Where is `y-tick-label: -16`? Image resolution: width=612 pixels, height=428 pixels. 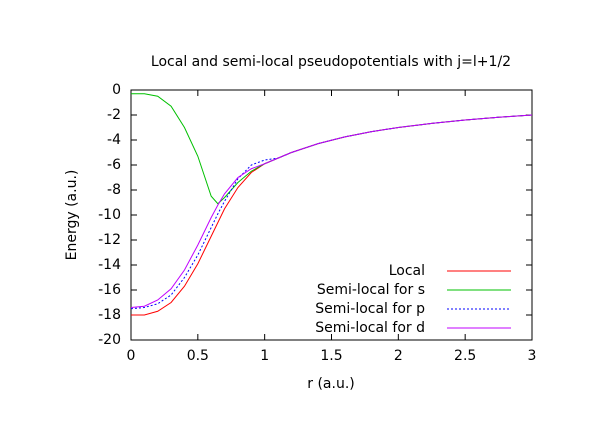
y-tick-label: -16 is located at coordinates (109, 290).